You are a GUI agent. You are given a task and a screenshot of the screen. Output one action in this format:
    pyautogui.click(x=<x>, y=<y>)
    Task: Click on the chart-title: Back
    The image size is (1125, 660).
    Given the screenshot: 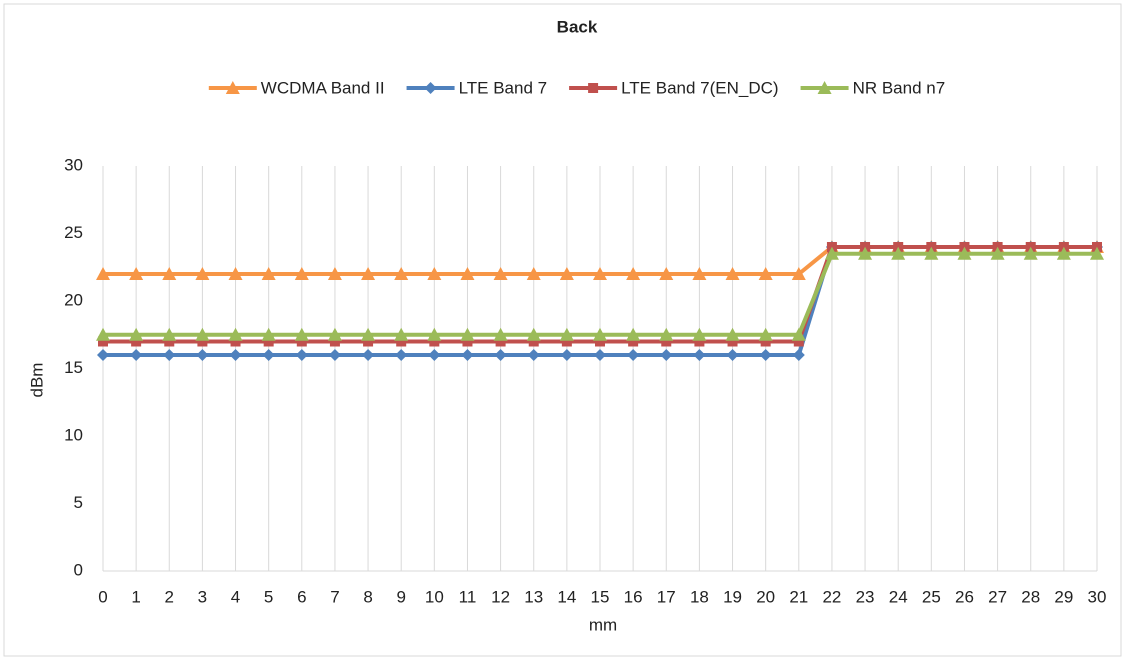 What is the action you would take?
    pyautogui.click(x=577, y=26)
    